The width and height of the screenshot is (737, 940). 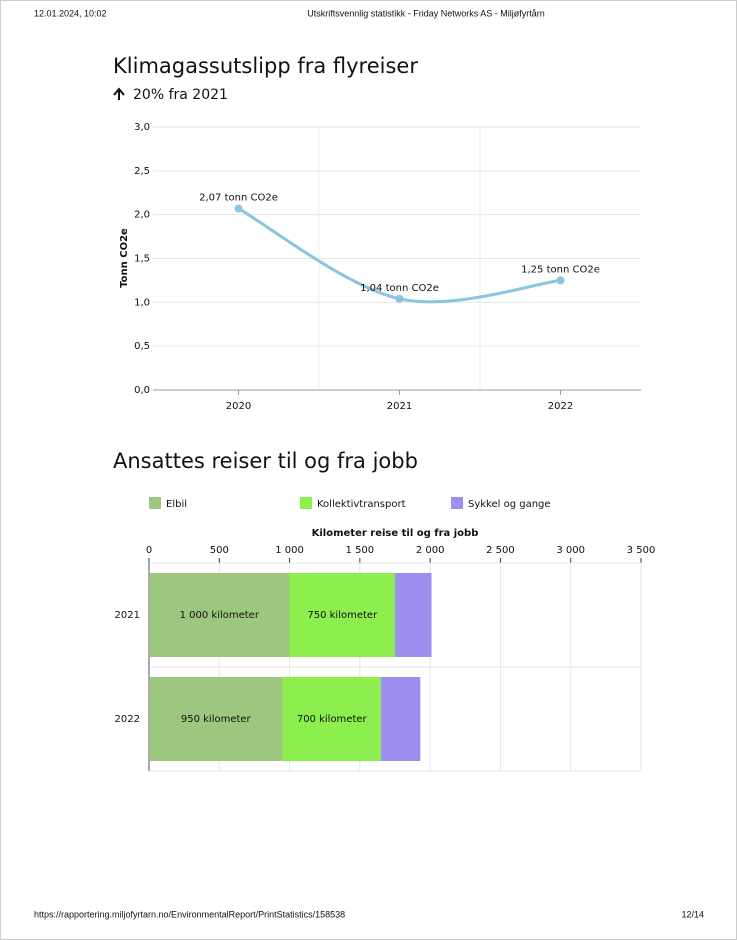 I want to click on y-tick-label: 0,0, so click(x=142, y=390).